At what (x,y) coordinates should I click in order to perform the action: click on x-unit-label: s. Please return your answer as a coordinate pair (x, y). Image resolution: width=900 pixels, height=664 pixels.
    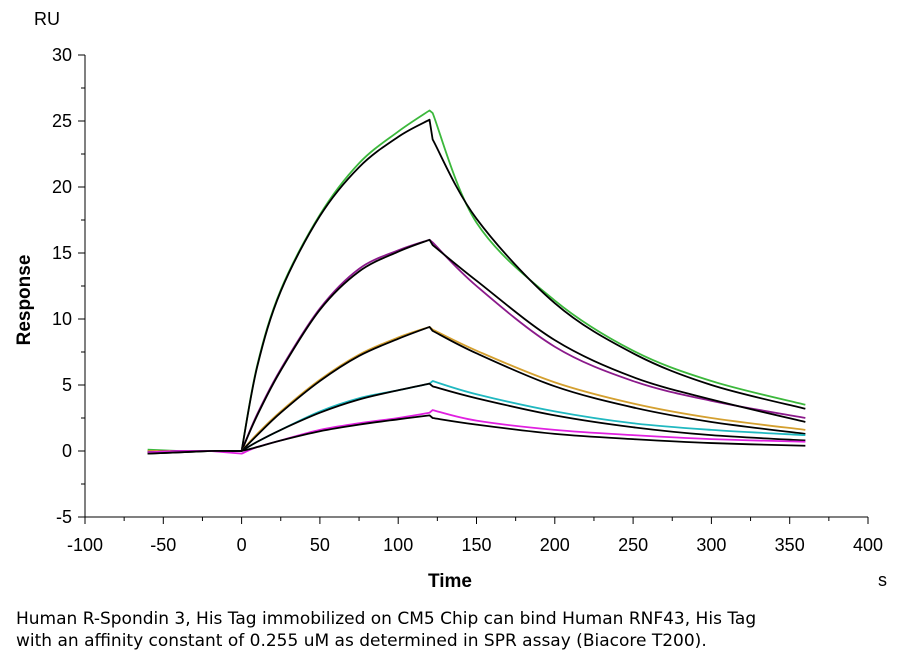
    Looking at the image, I should click on (882, 580).